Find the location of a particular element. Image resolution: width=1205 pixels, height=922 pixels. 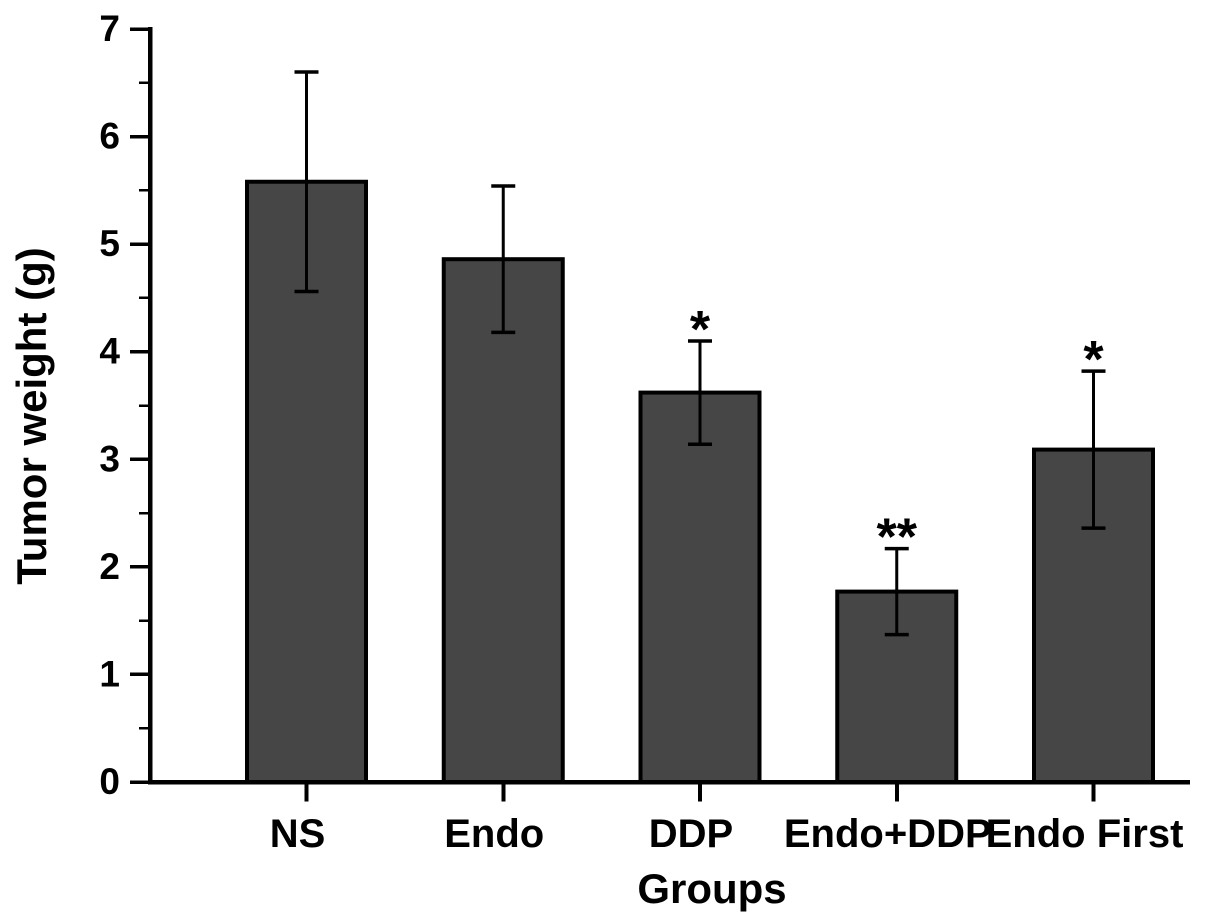

errorbar-endo is located at coordinates (503, 259).